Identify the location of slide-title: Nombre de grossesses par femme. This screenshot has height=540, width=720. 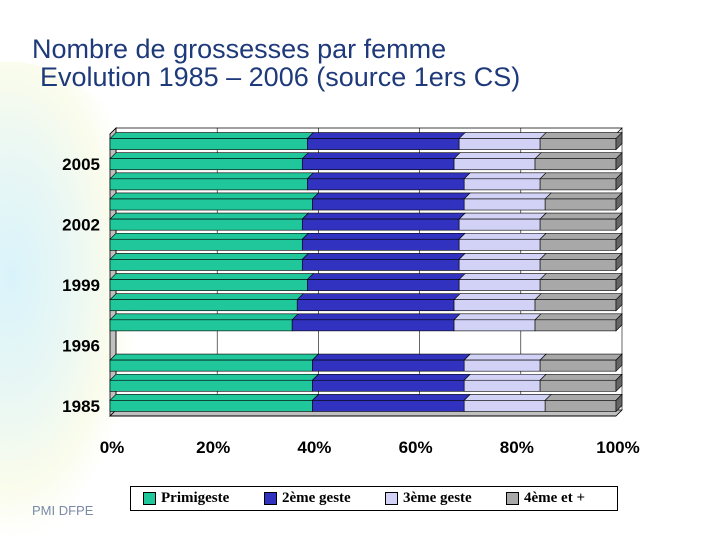
(239, 49).